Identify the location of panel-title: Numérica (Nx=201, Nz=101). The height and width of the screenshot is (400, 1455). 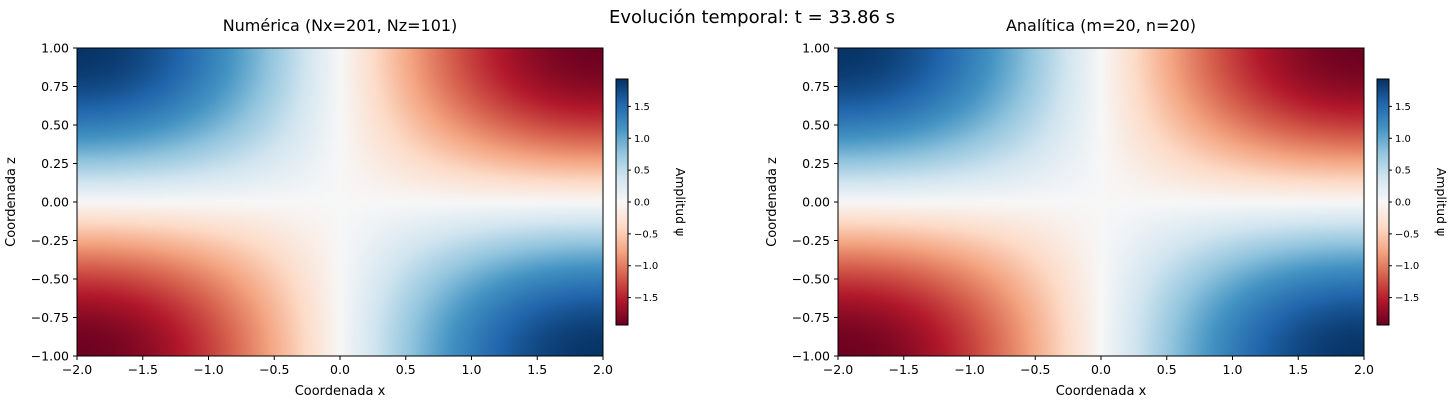
(340, 25).